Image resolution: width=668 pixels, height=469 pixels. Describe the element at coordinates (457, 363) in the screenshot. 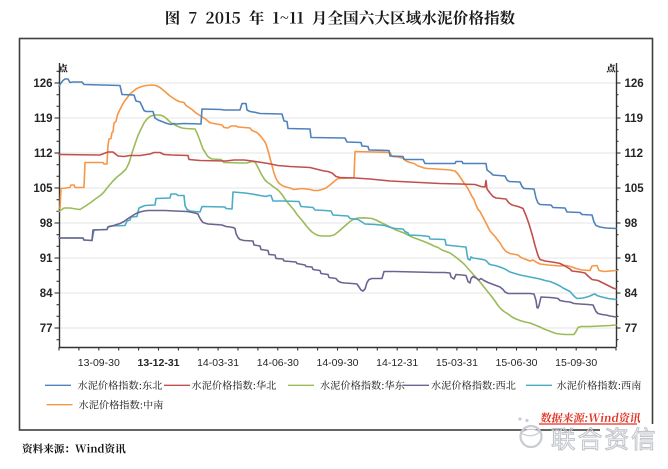

I see `svg-text: 15-03-31` at that location.